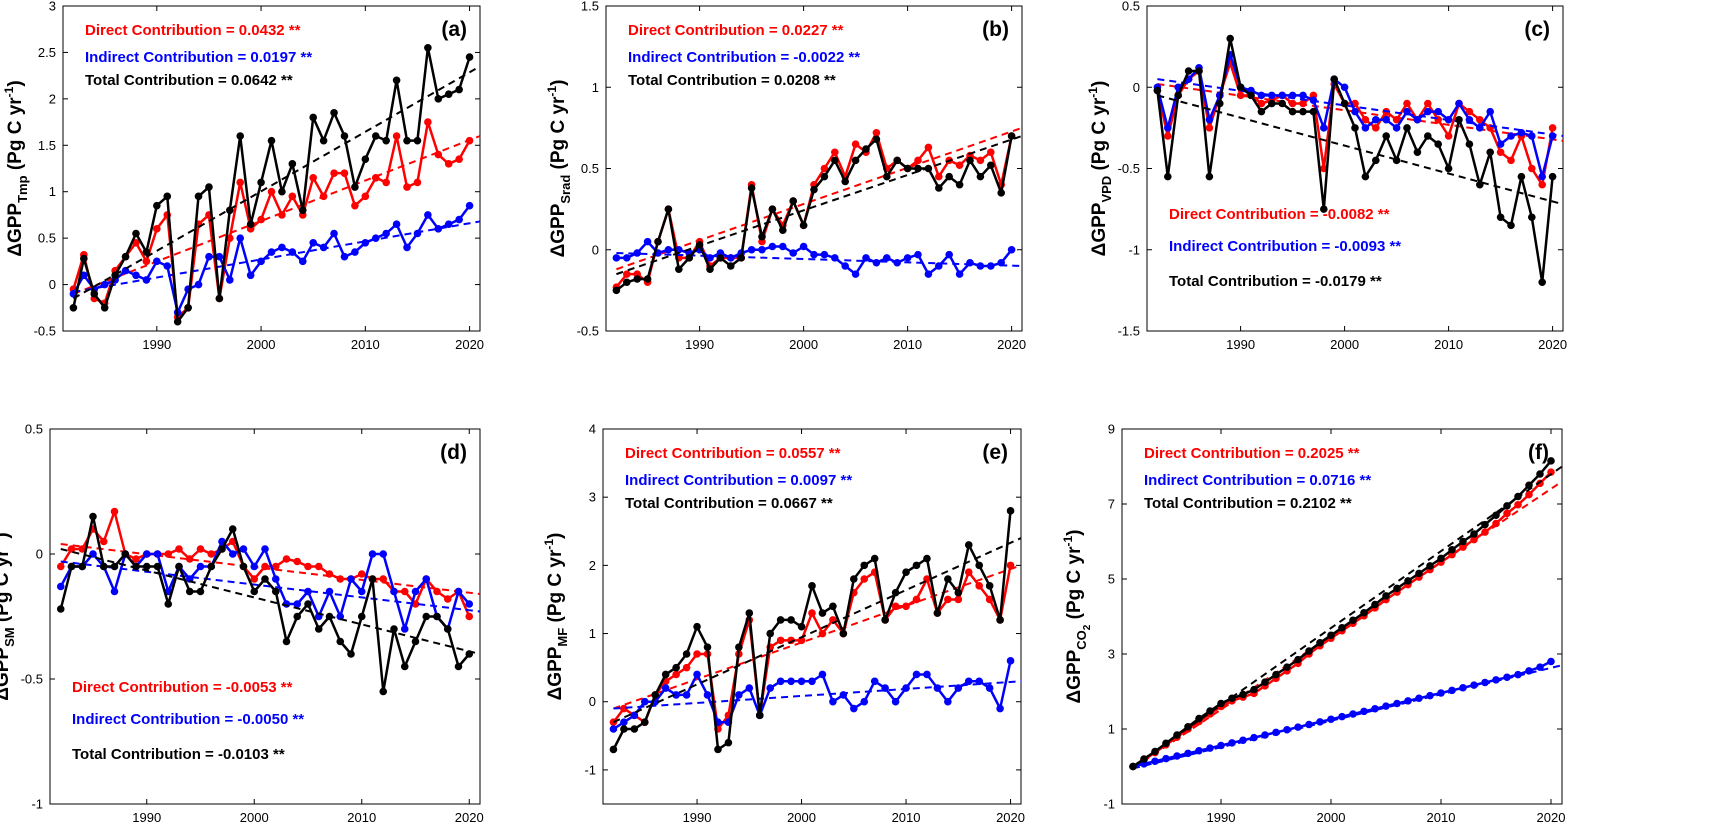 This screenshot has height=835, width=1724. Describe the element at coordinates (1010, 817) in the screenshot. I see `x-tick-label: 2020` at that location.